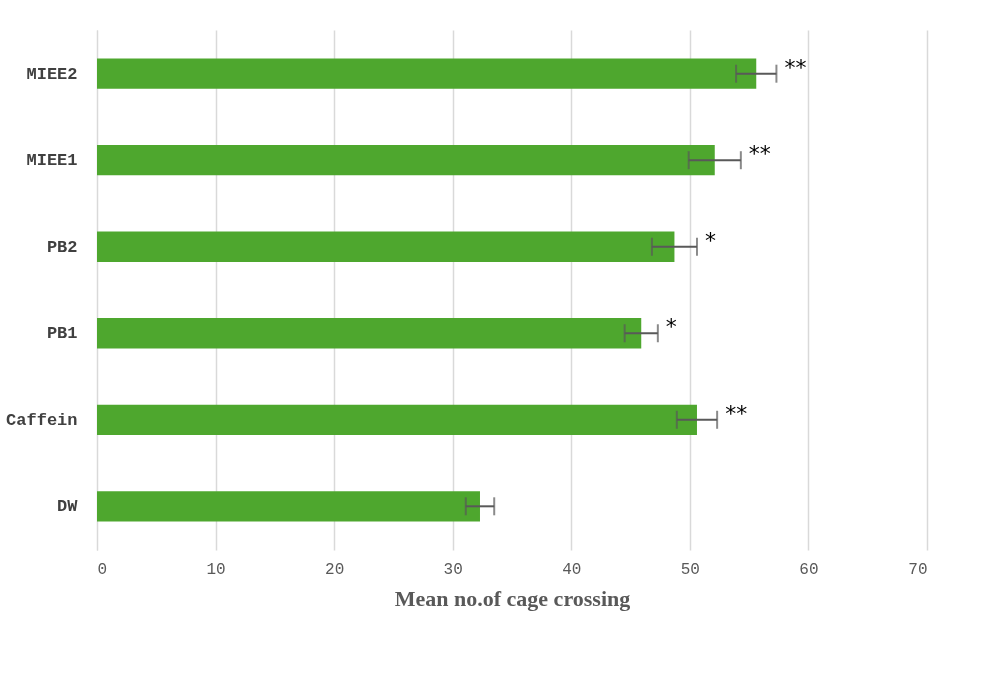 The width and height of the screenshot is (1006, 693). What do you see at coordinates (809, 569) in the screenshot?
I see `x-tick-label: 60` at bounding box center [809, 569].